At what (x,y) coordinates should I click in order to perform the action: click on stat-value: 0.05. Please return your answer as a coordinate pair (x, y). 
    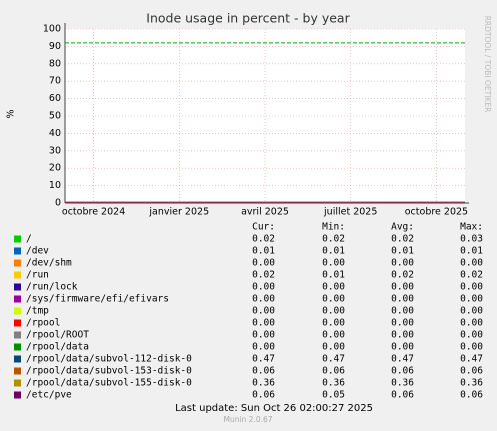
    Looking at the image, I should click on (333, 395).